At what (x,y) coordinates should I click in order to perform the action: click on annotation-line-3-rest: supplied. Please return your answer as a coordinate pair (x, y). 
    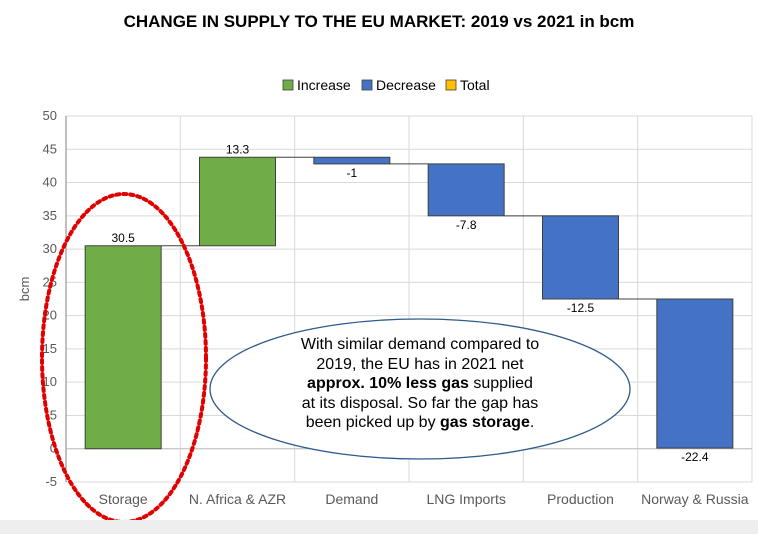
    Looking at the image, I should click on (500, 383).